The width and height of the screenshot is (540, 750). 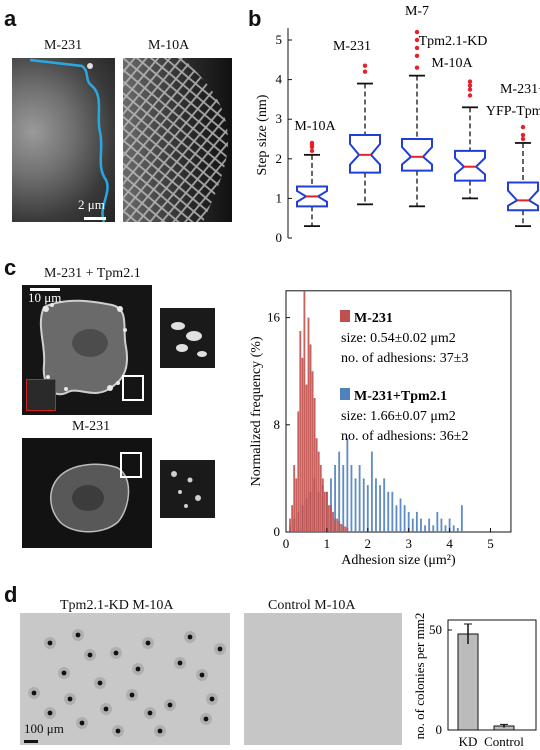 I want to click on histogram-legend-label: M-231+Tpm2.1, so click(x=400, y=396).